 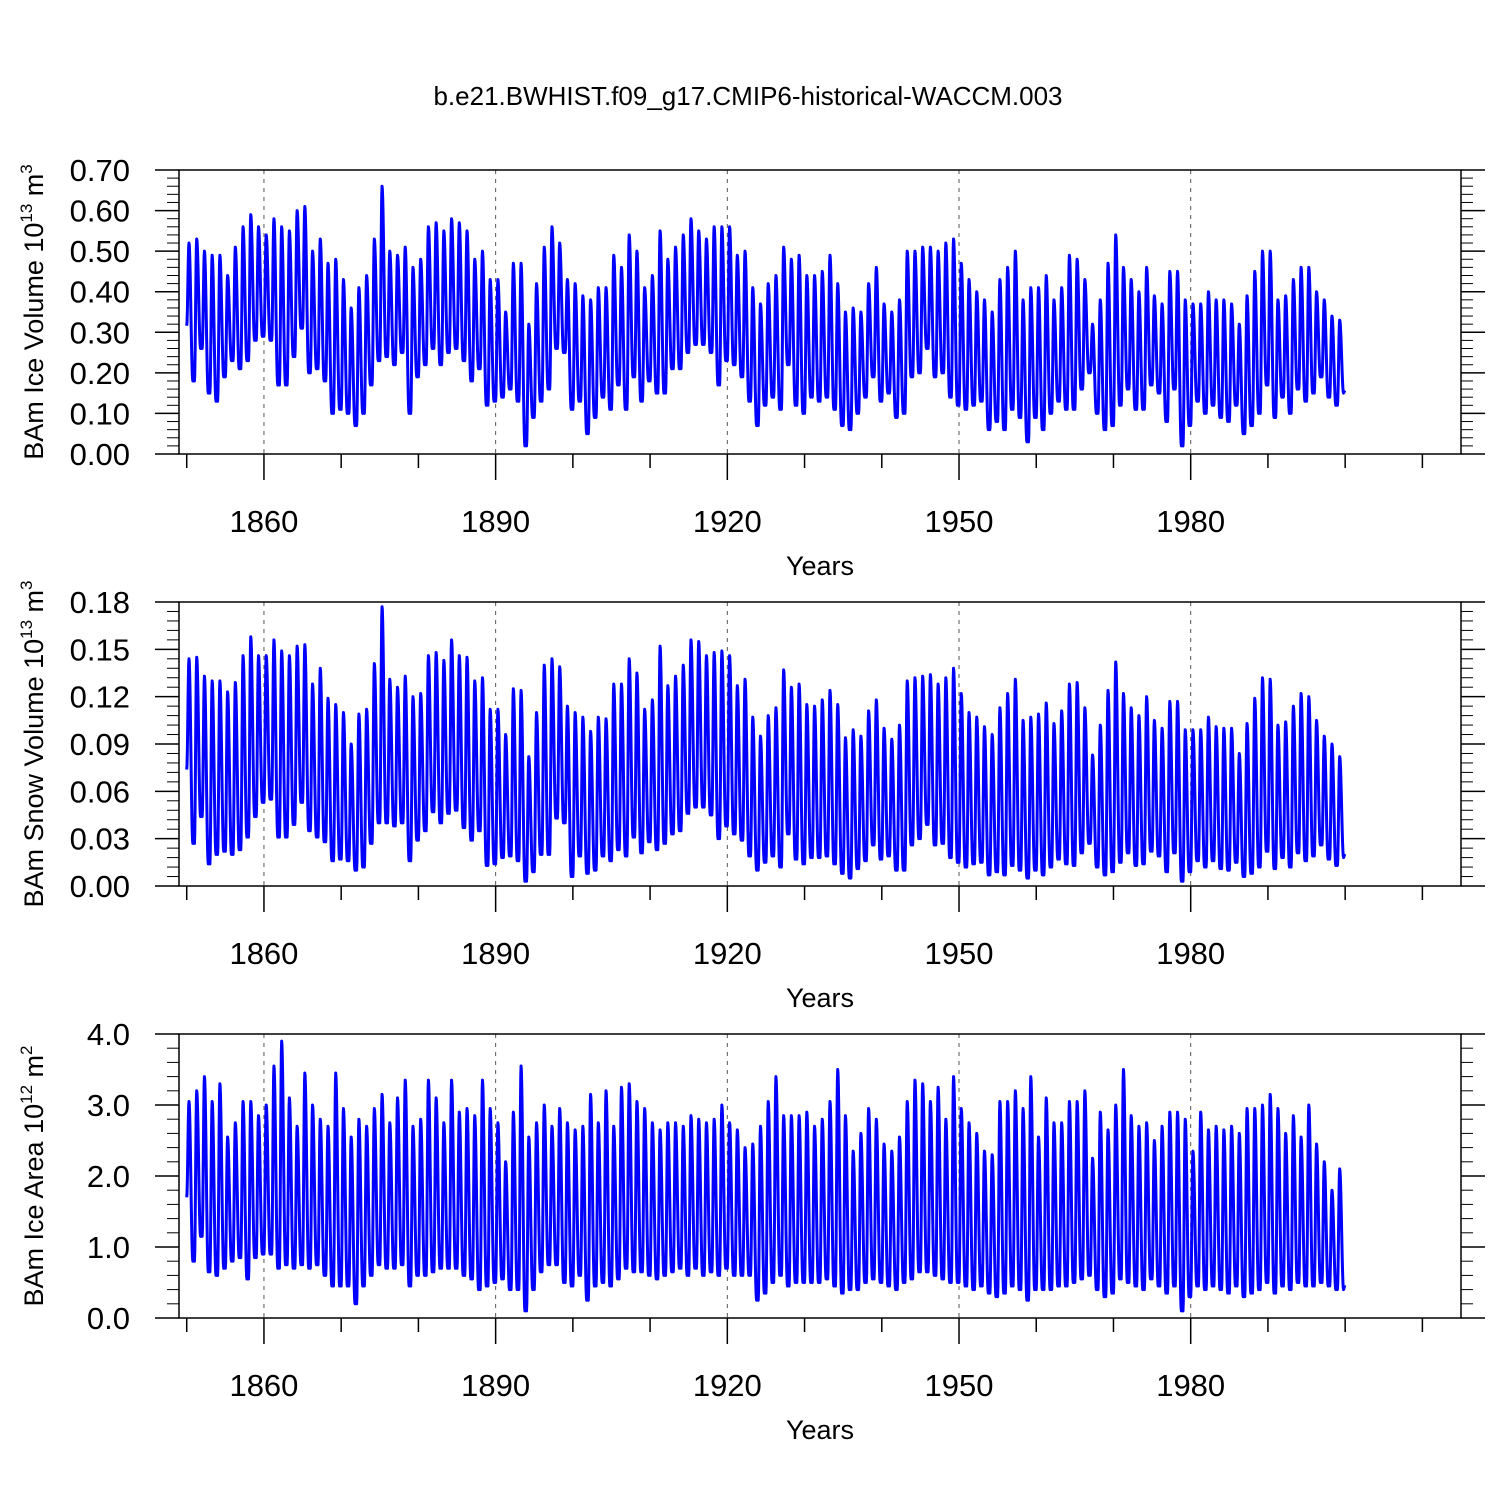 I want to click on y-axis-label-unit-exponent: 2, so click(x=26, y=1050).